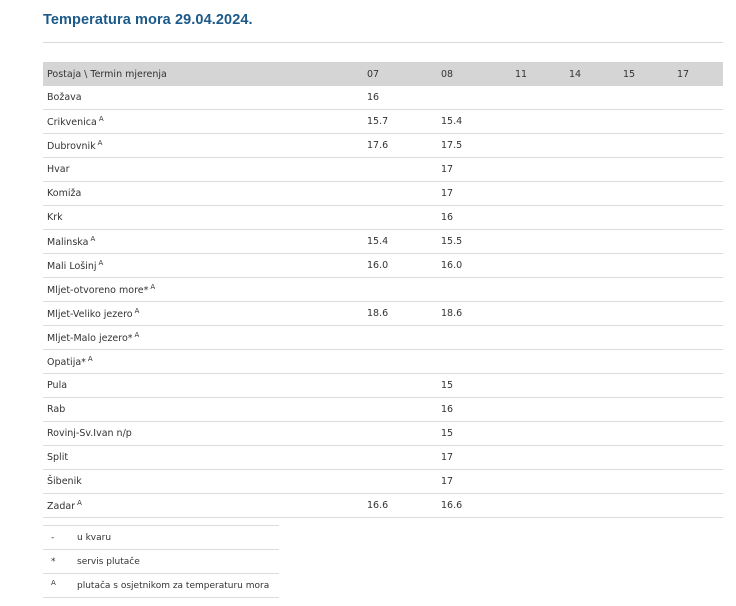 The width and height of the screenshot is (736, 606). Describe the element at coordinates (60, 585) in the screenshot. I see `legend-symbol-cell: A` at that location.